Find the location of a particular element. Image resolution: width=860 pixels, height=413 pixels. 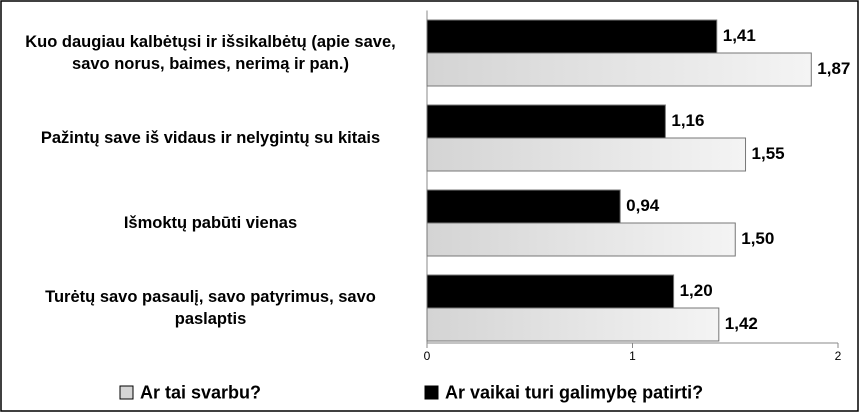

value-label: 0,94 is located at coordinates (643, 205).